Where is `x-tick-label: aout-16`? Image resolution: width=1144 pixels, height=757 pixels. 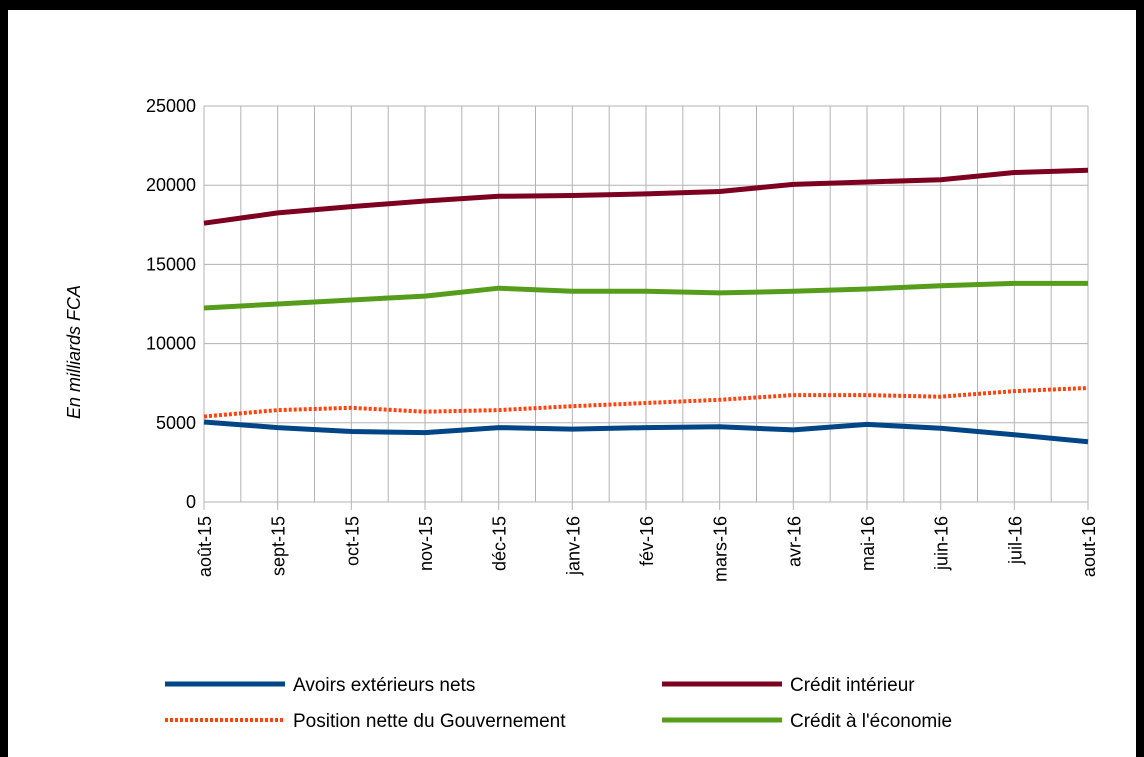
x-tick-label: aout-16 is located at coordinates (1089, 546).